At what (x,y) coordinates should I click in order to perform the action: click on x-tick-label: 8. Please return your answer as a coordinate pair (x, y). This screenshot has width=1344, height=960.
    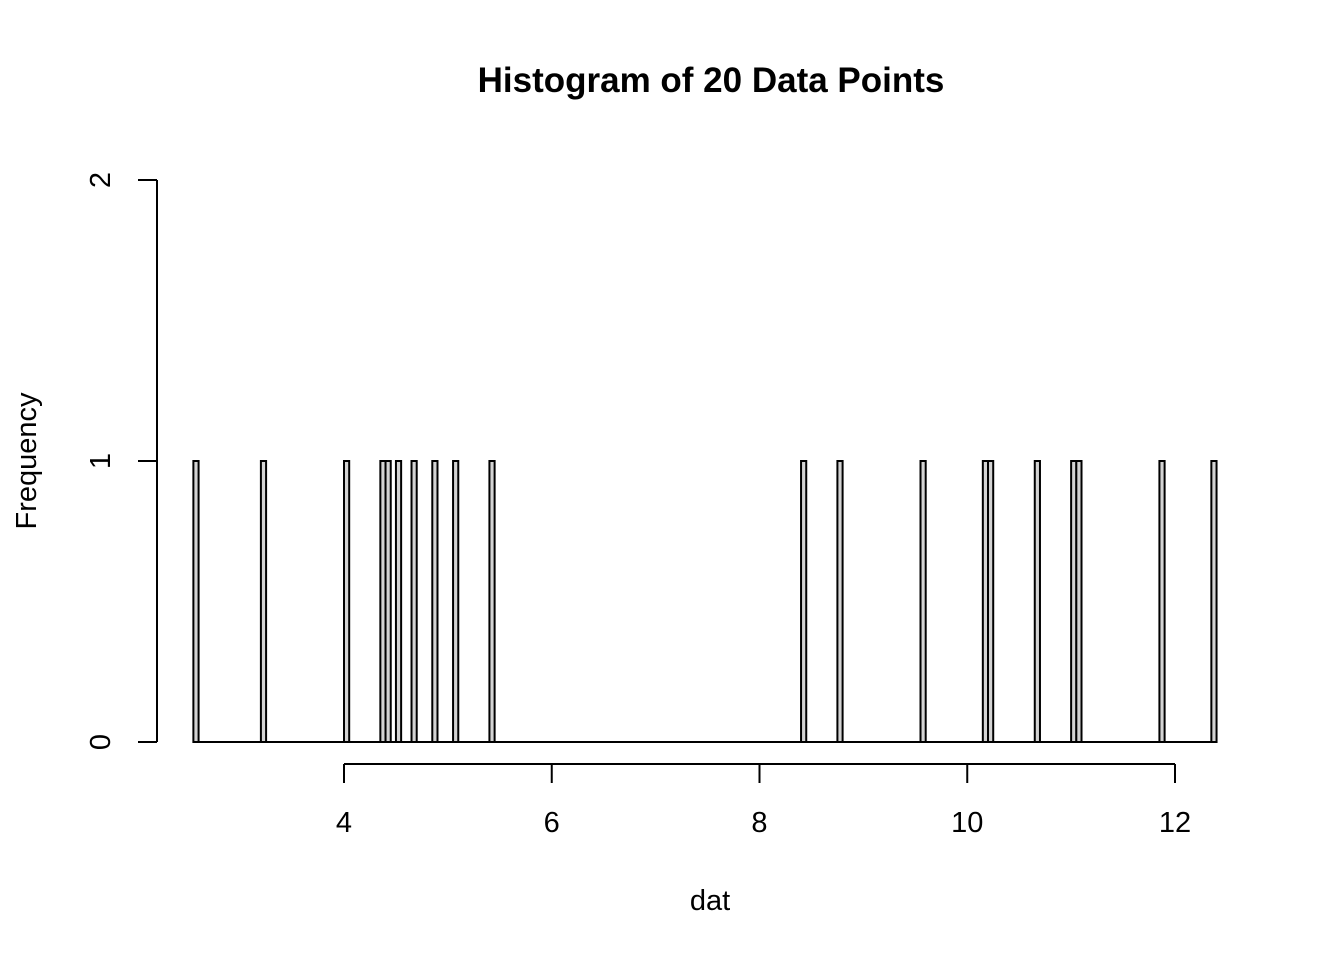
    Looking at the image, I should click on (759, 823).